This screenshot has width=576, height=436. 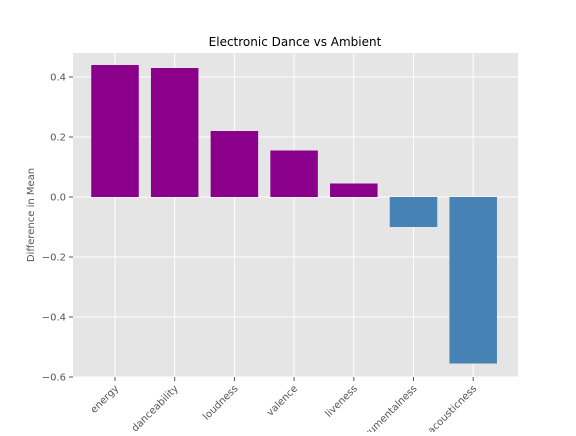 I want to click on x-tick-label: liveness, so click(x=341, y=401).